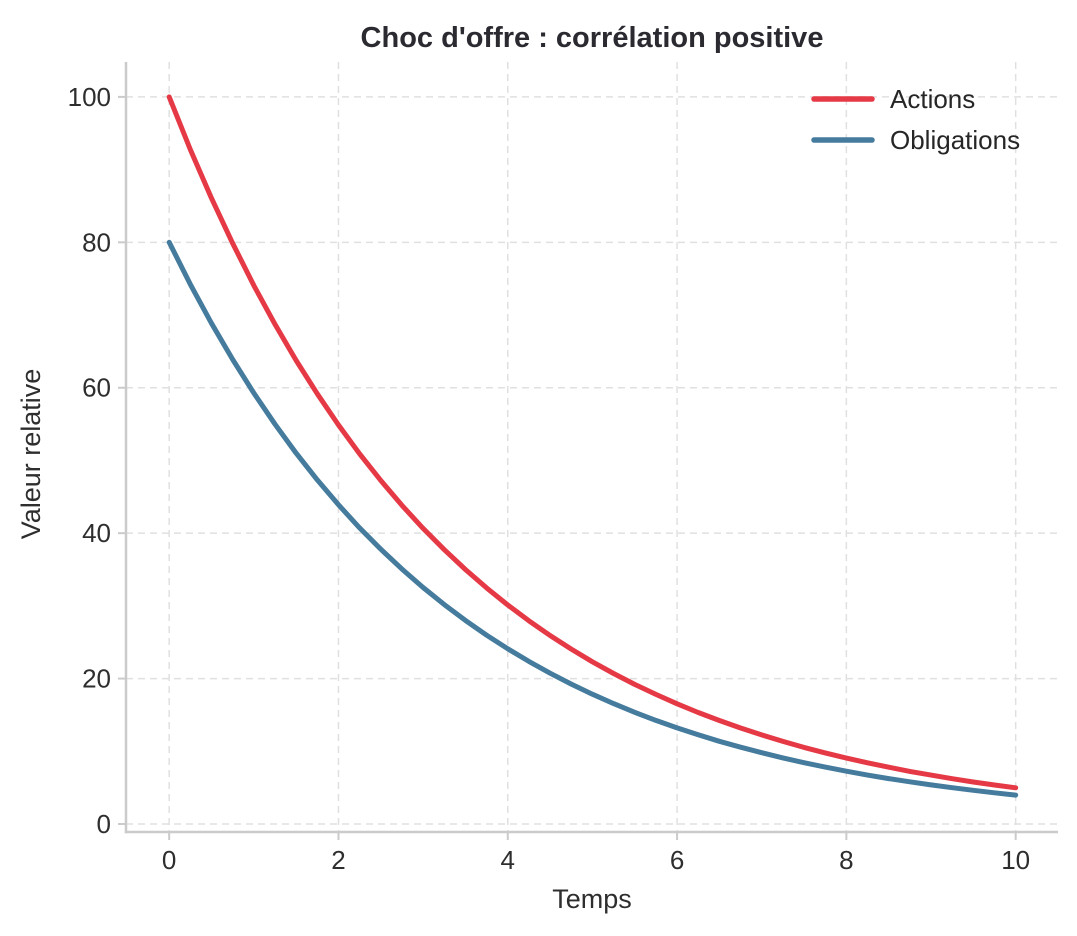  What do you see at coordinates (846, 860) in the screenshot?
I see `x-tick-label: 8` at bounding box center [846, 860].